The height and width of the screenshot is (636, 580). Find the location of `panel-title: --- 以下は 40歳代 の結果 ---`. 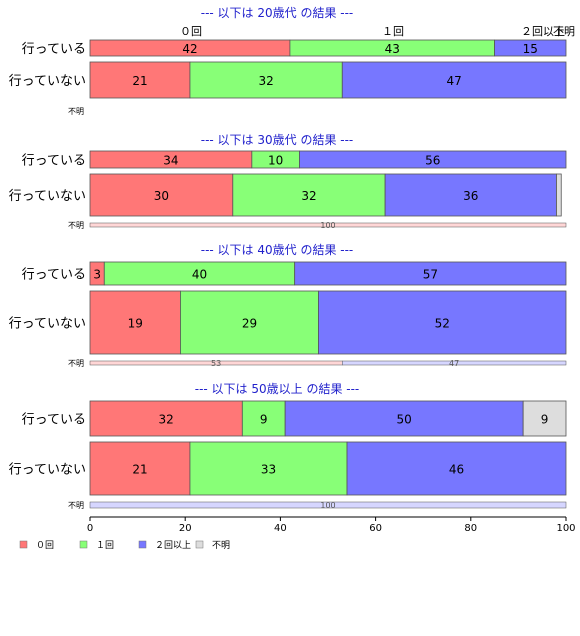

panel-title: --- 以下は 40歳代 の結果 --- is located at coordinates (277, 250).